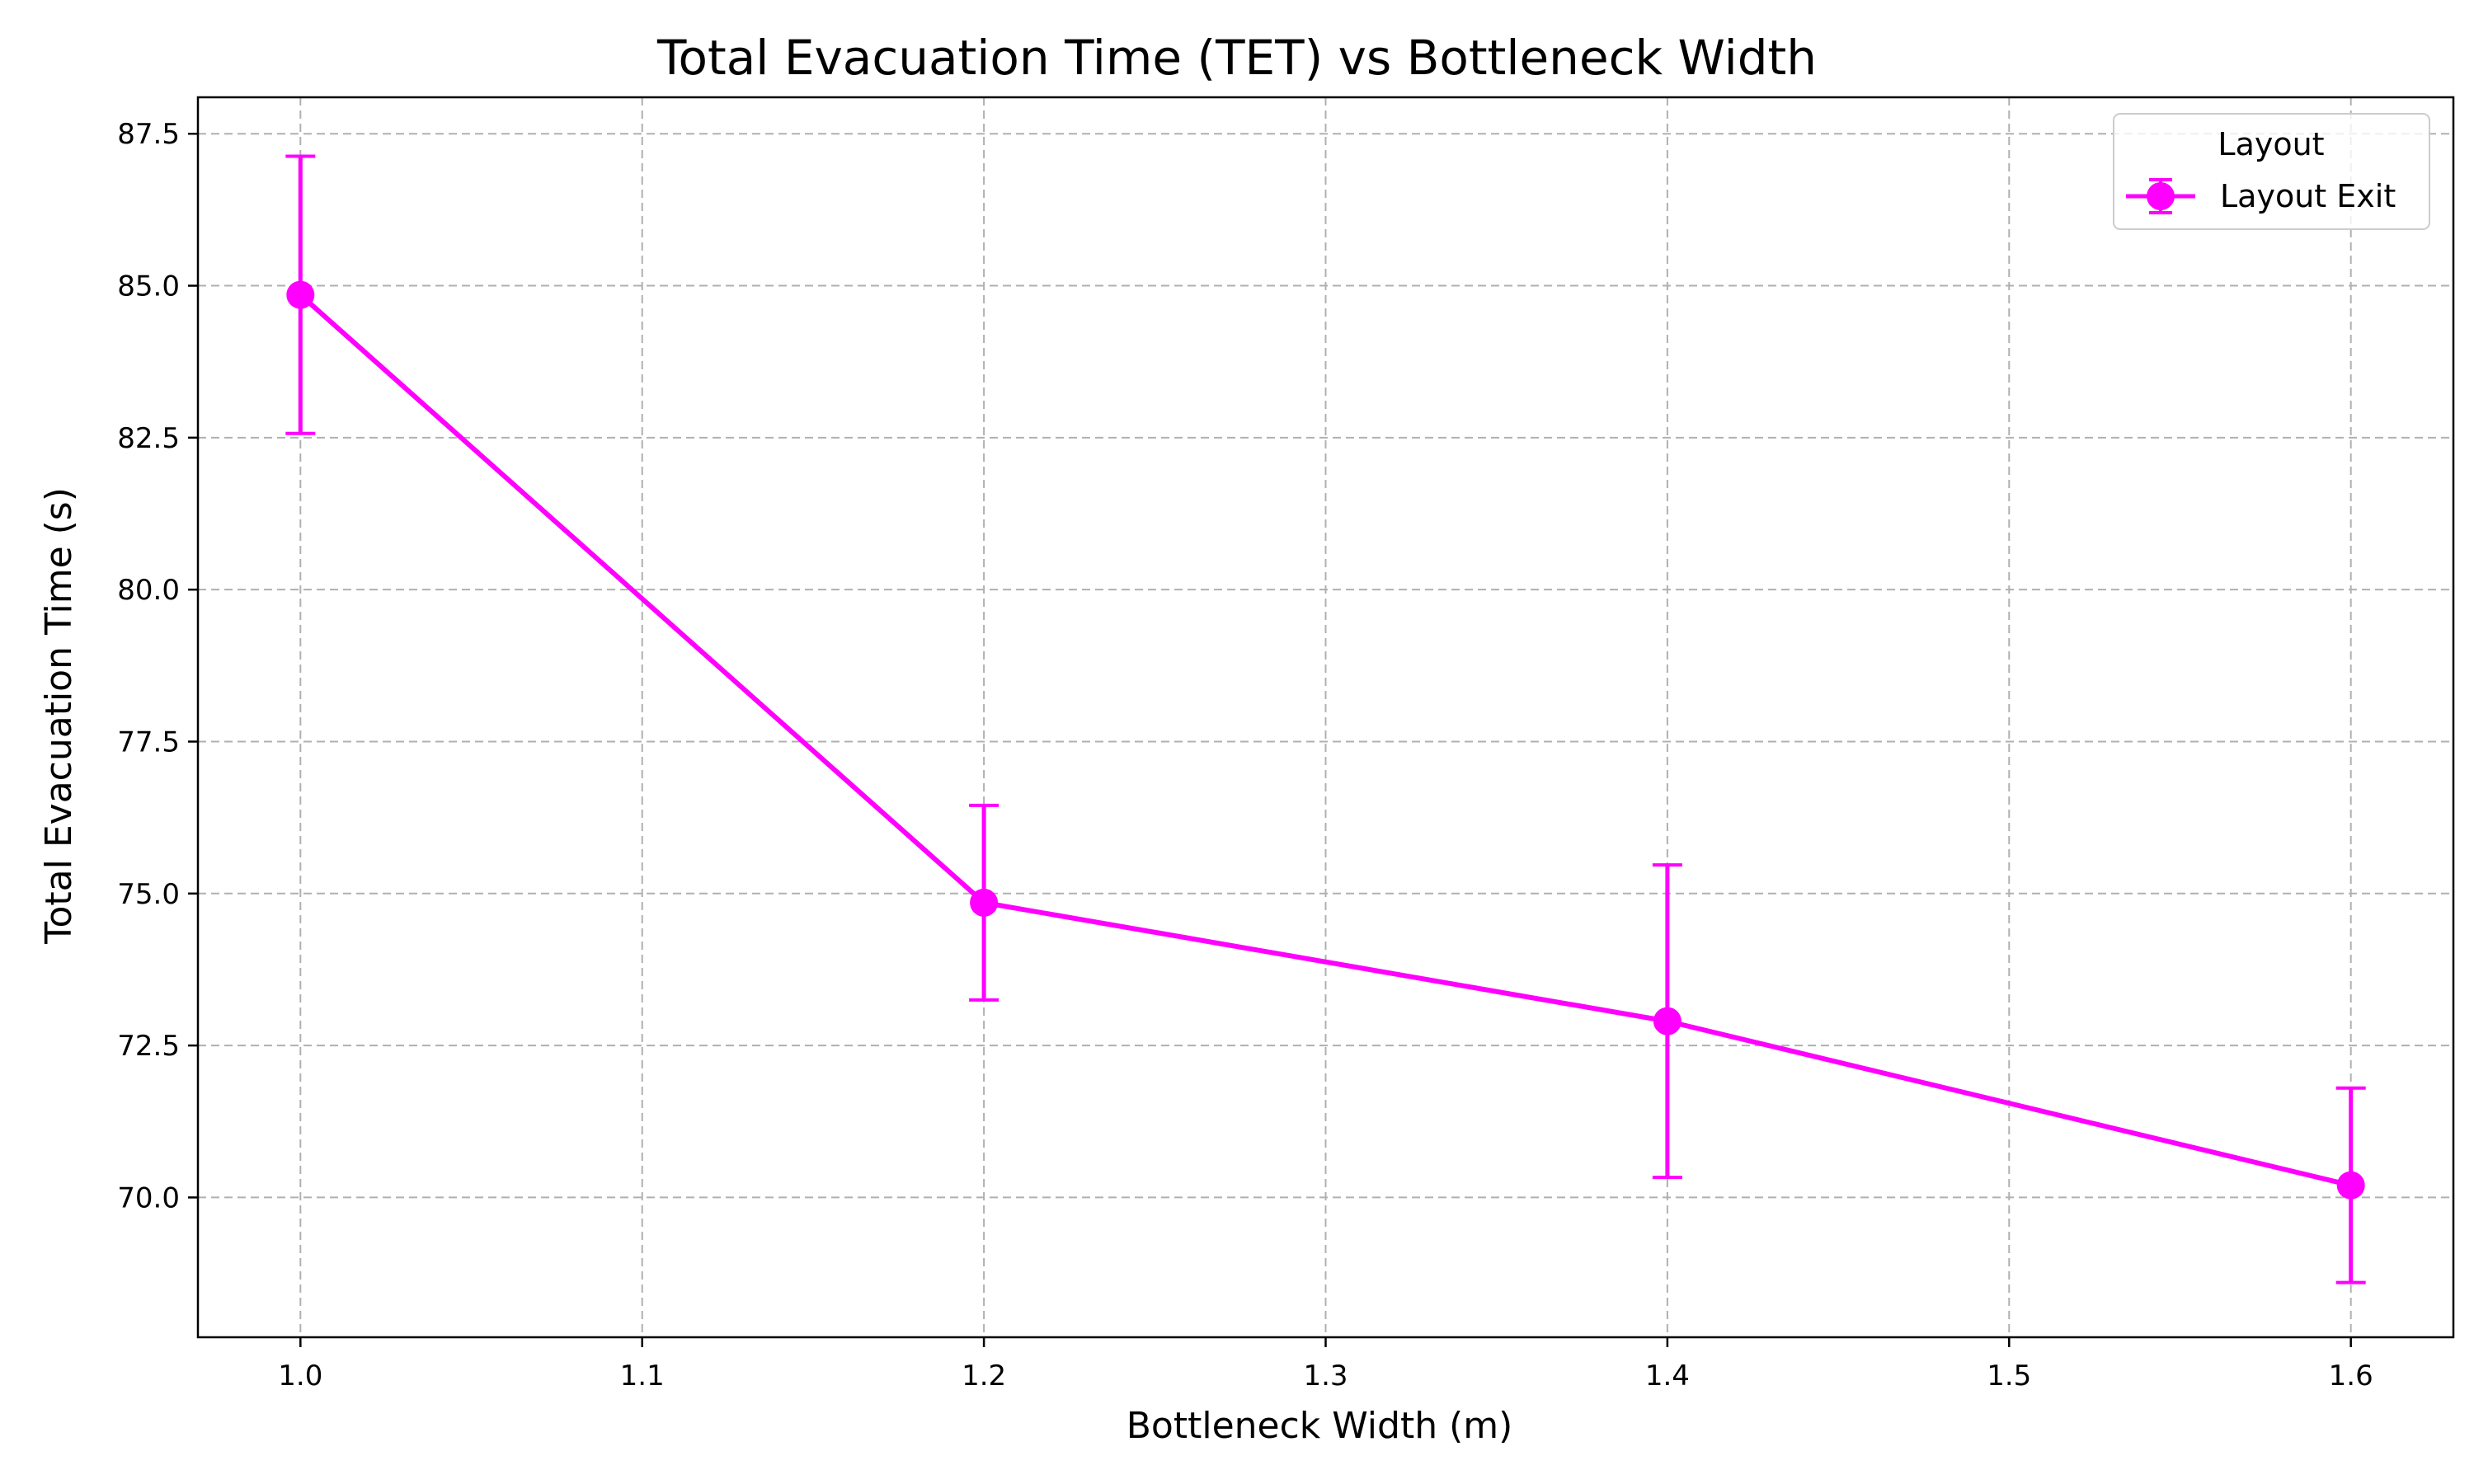 Image resolution: width=2474 pixels, height=1484 pixels. What do you see at coordinates (59, 716) in the screenshot?
I see `y-axis-title: Total Evacuation Time (s)` at bounding box center [59, 716].